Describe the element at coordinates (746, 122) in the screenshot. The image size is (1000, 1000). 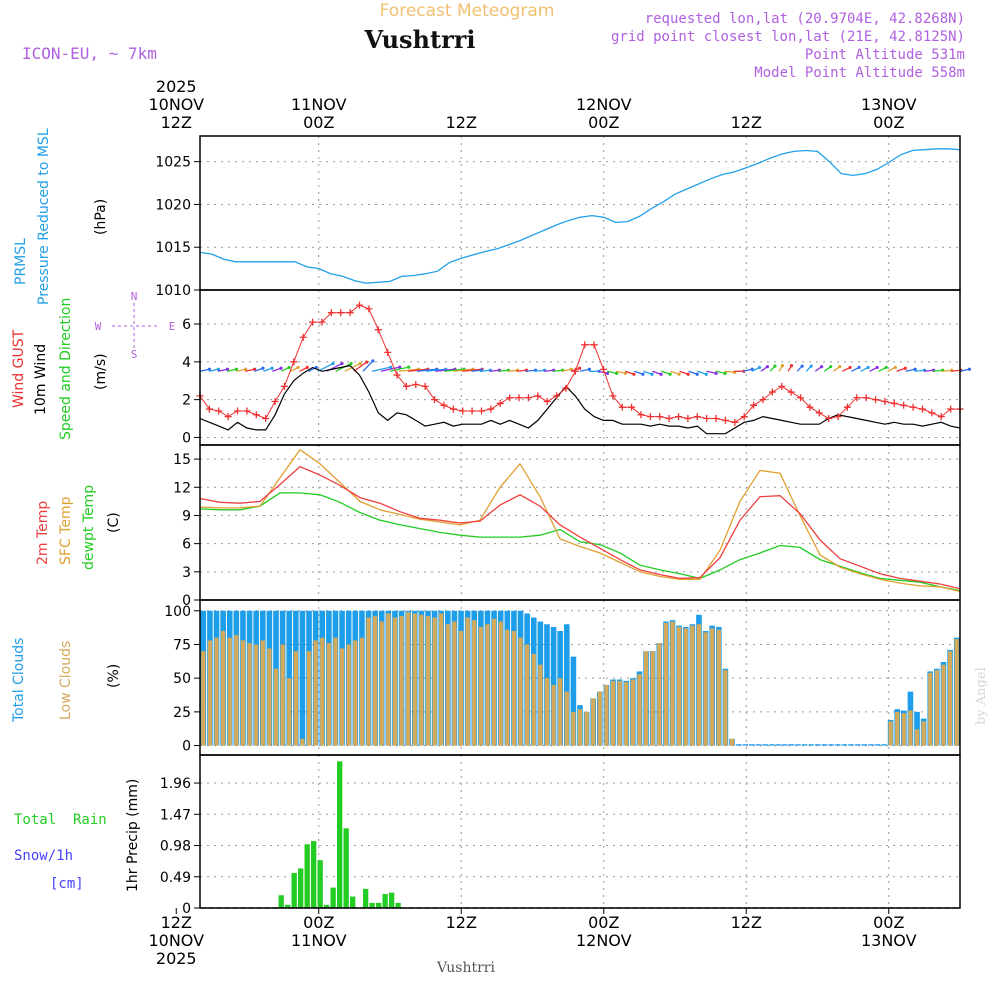
I see `top-hour-label: 12Z` at that location.